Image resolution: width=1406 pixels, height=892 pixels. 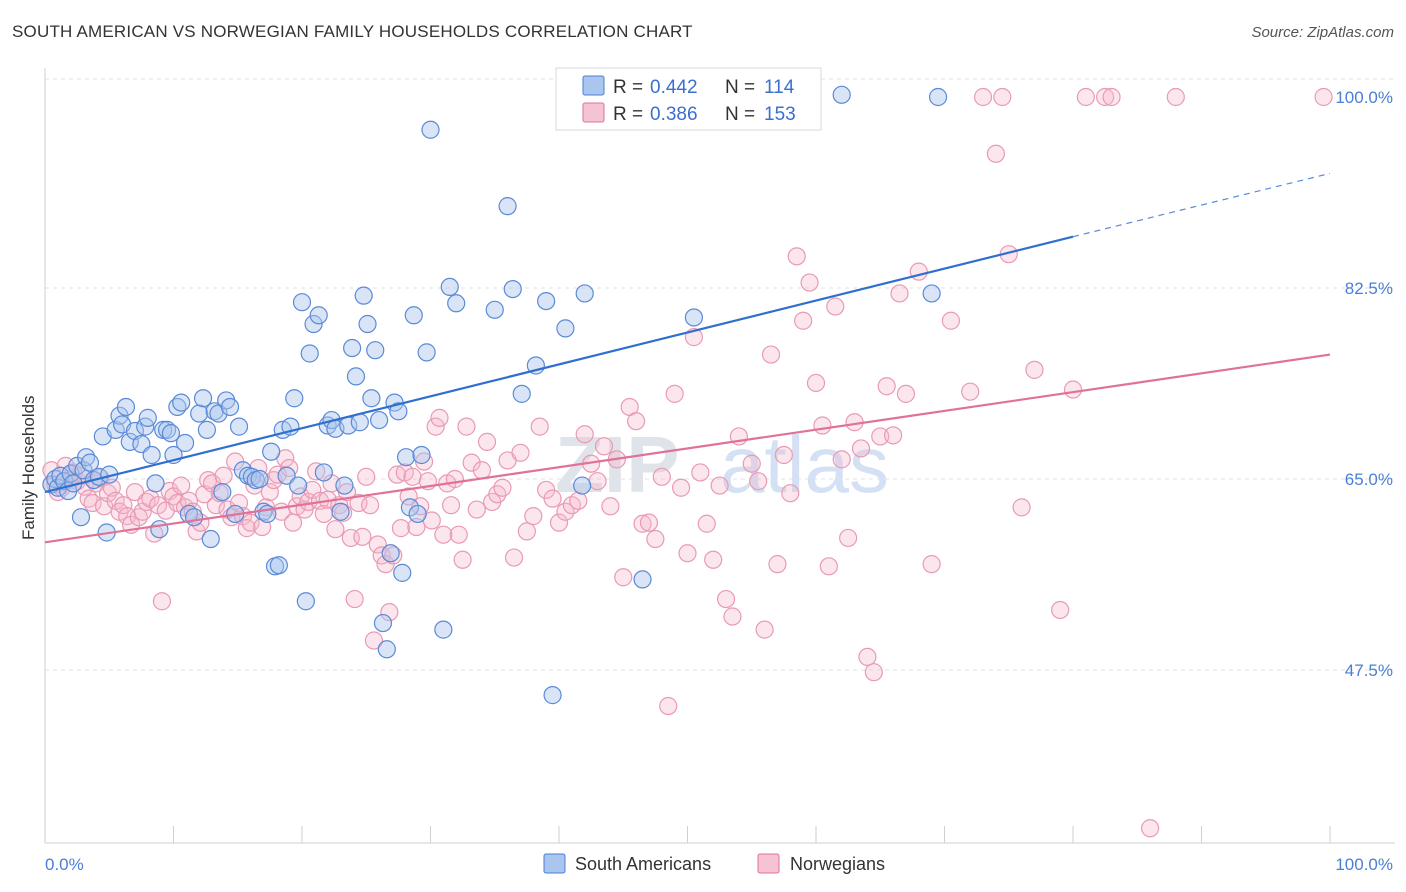 I want to click on legend-n-value-blue: 114, so click(x=779, y=87).